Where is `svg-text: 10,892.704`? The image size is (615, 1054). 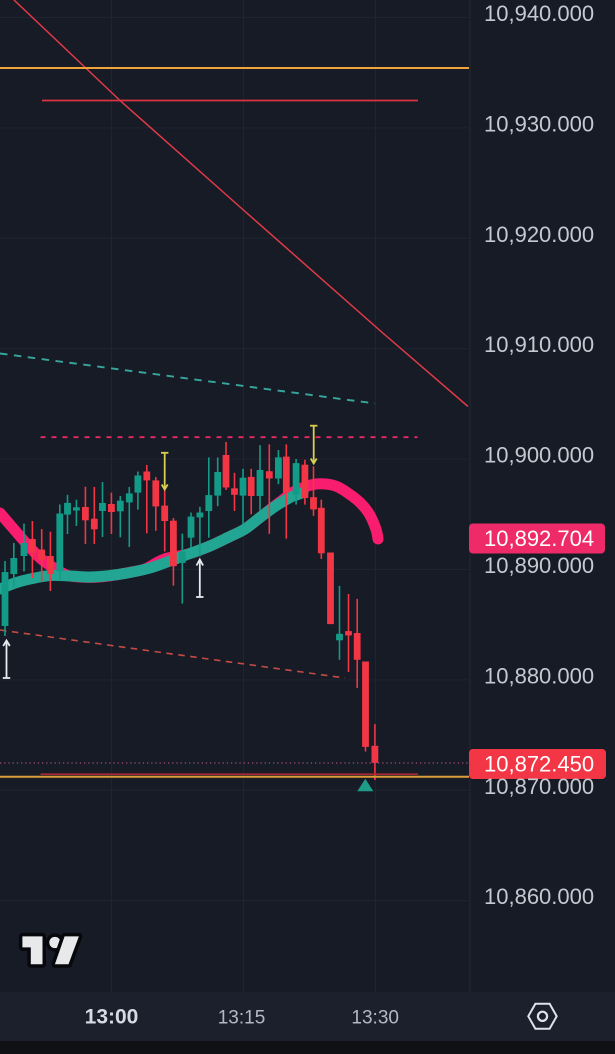
svg-text: 10,892.704 is located at coordinates (539, 538).